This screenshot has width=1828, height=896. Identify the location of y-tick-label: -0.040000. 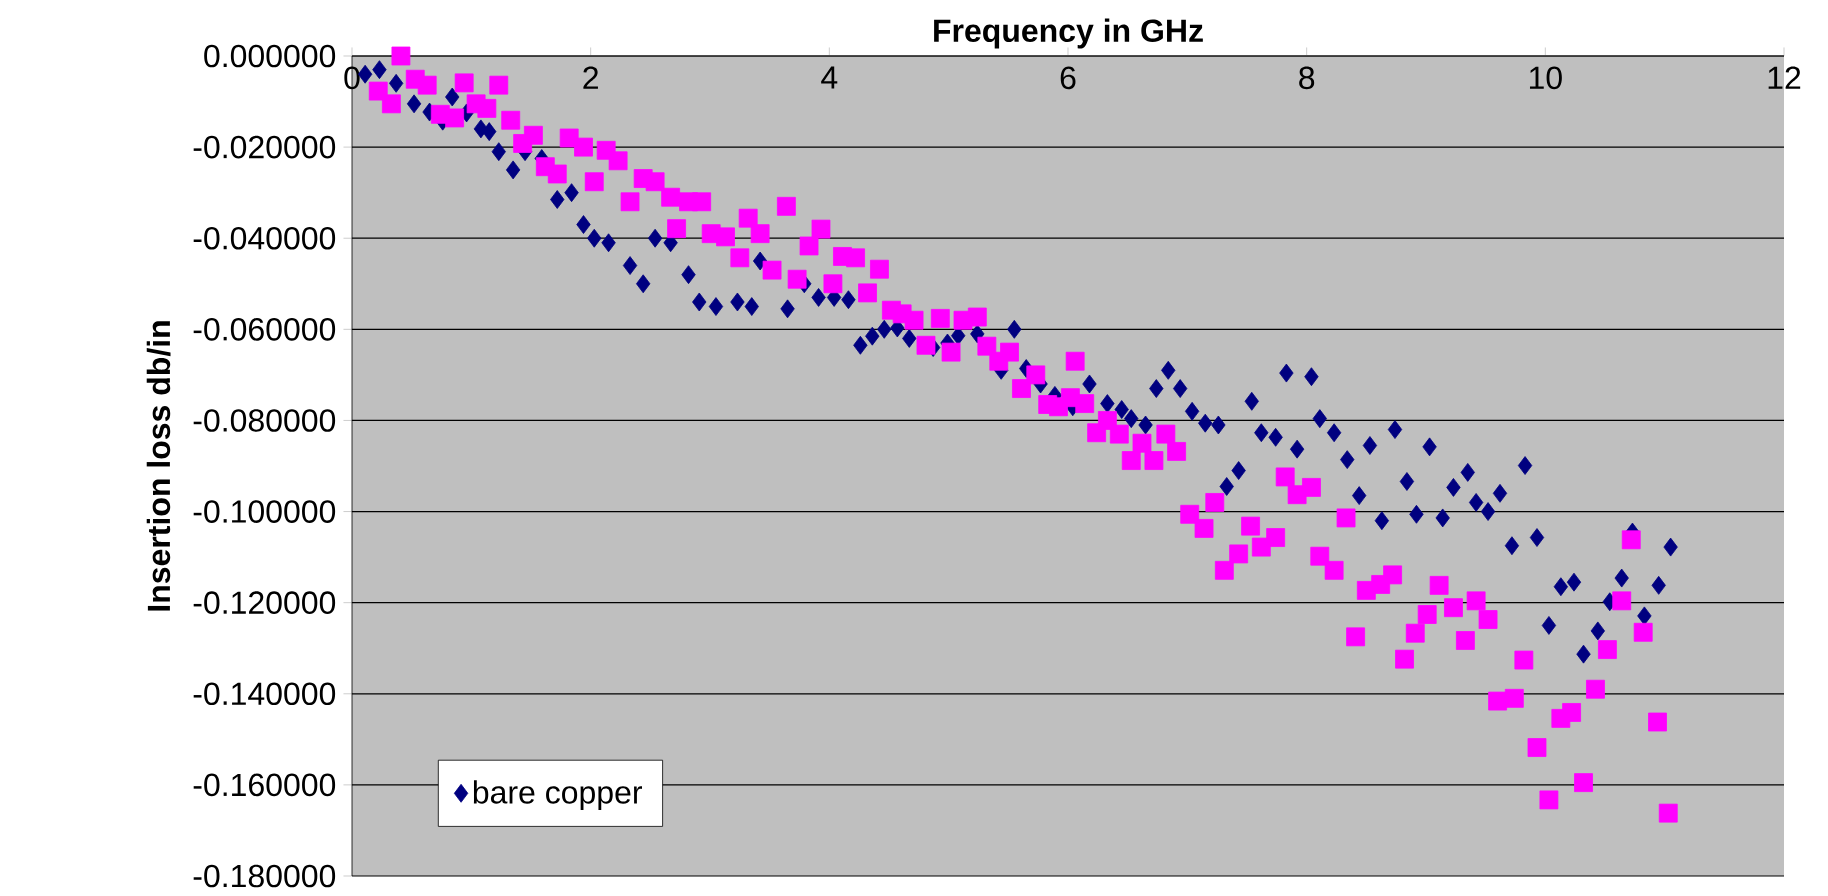
(264, 238).